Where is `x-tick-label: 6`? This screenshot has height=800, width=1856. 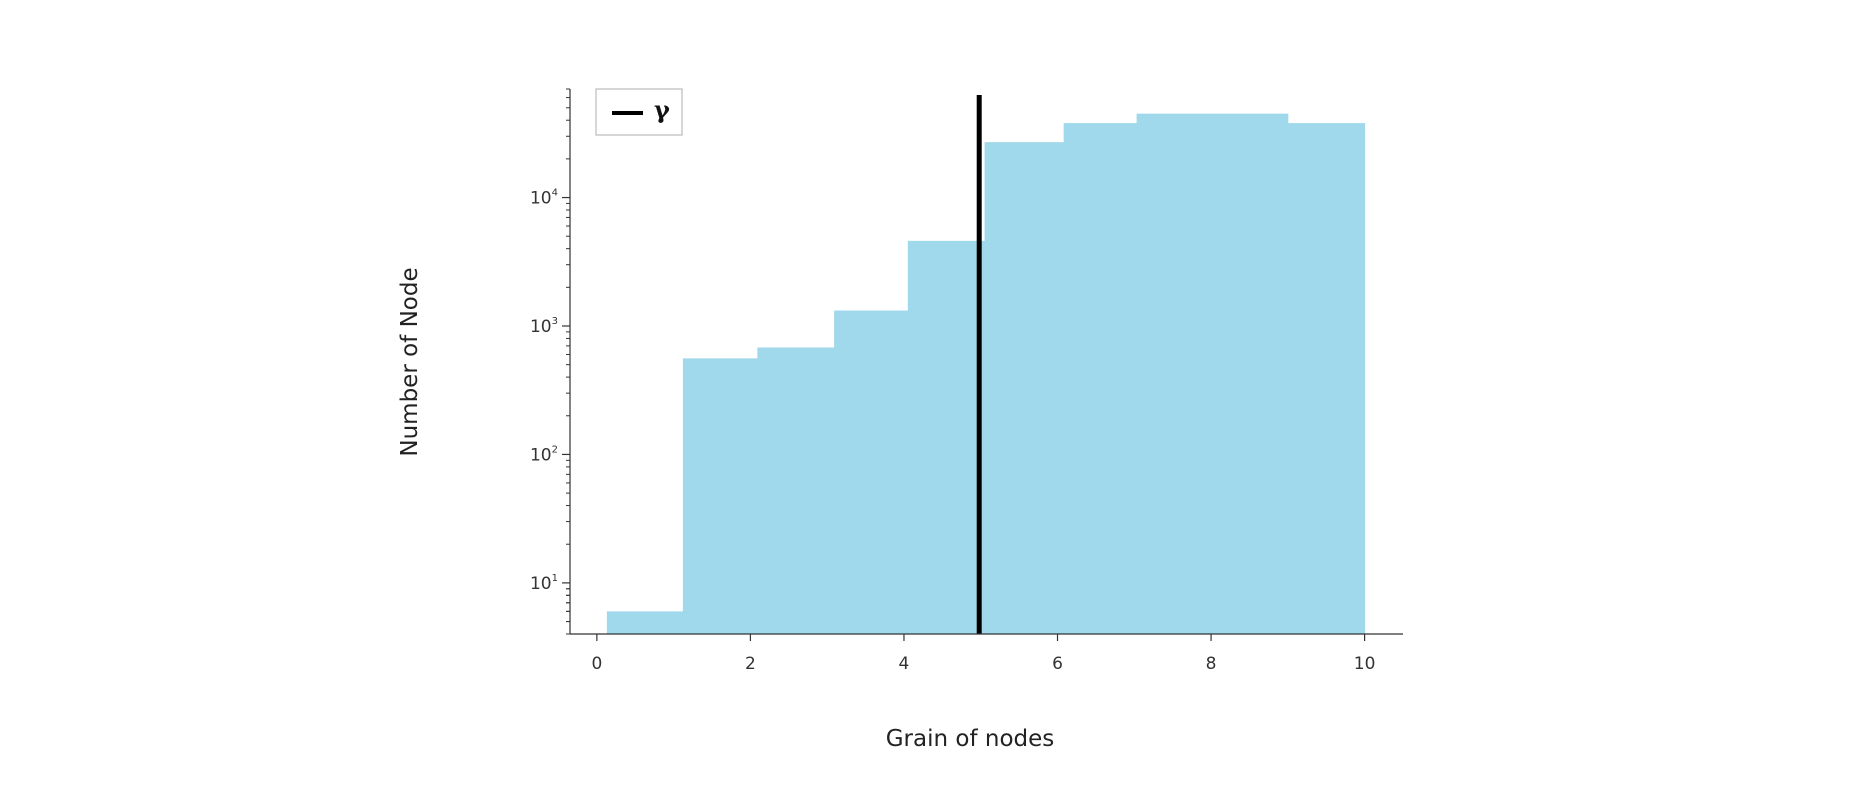 x-tick-label: 6 is located at coordinates (1057, 664).